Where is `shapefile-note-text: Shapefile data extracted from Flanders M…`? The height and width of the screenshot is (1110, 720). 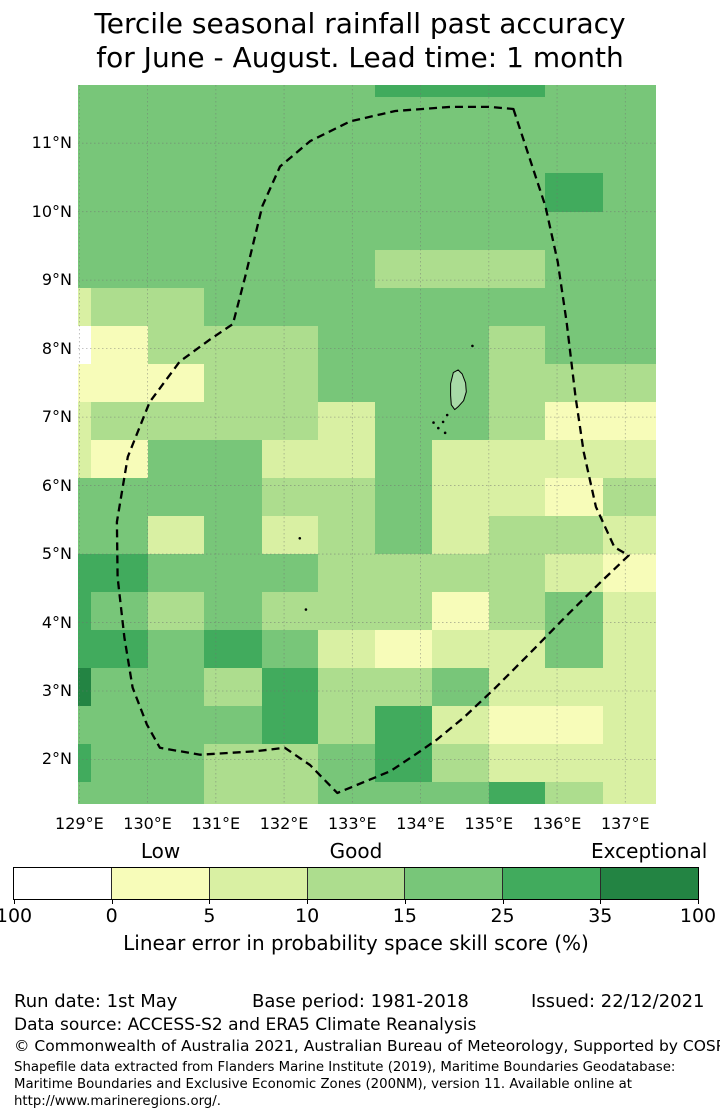
shapefile-note-text: Shapefile data extracted from Flanders M… is located at coordinates (345, 1084).